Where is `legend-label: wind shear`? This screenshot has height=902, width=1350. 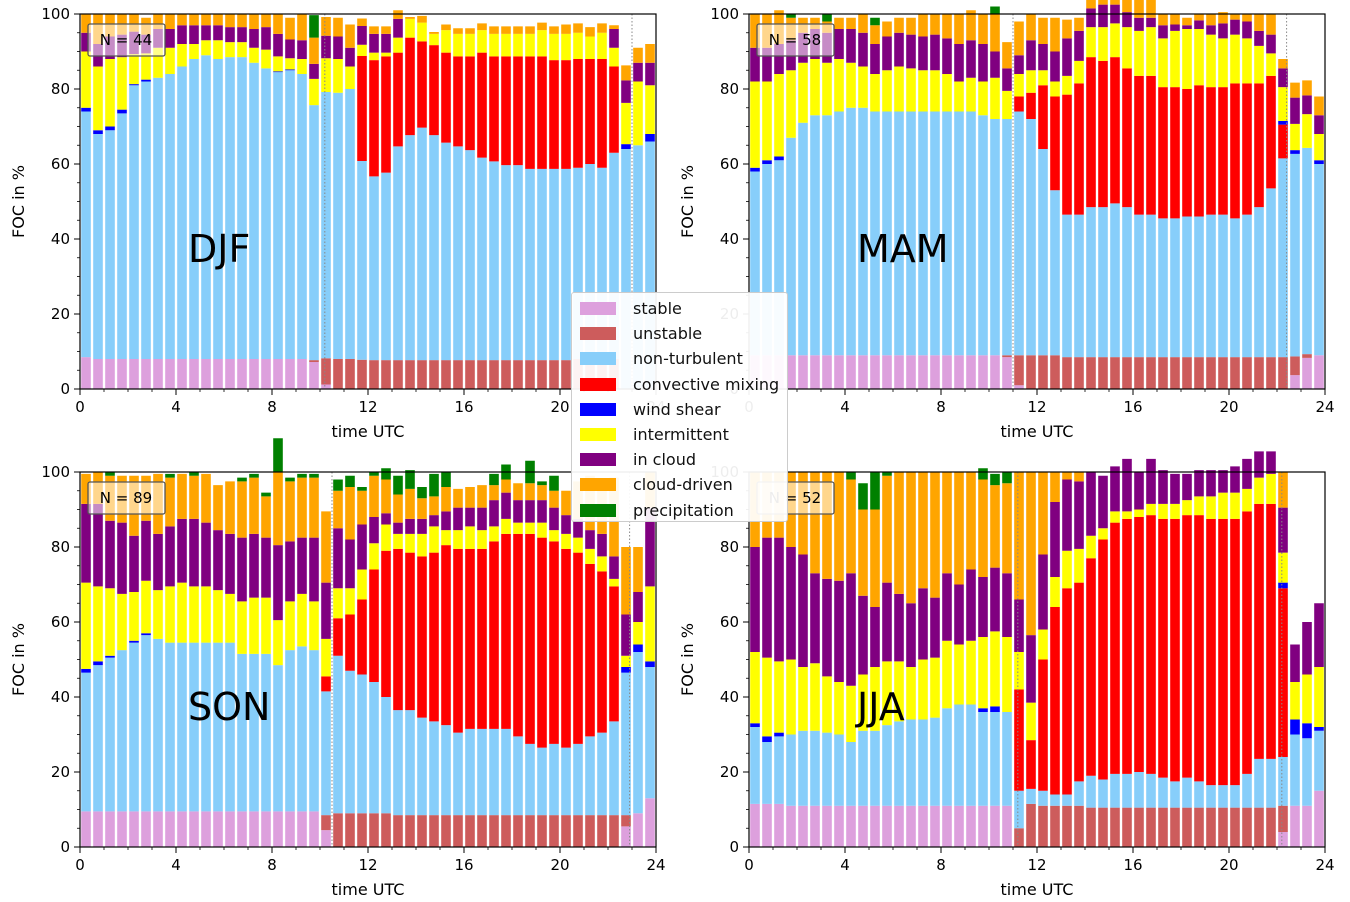 legend-label: wind shear is located at coordinates (677, 409).